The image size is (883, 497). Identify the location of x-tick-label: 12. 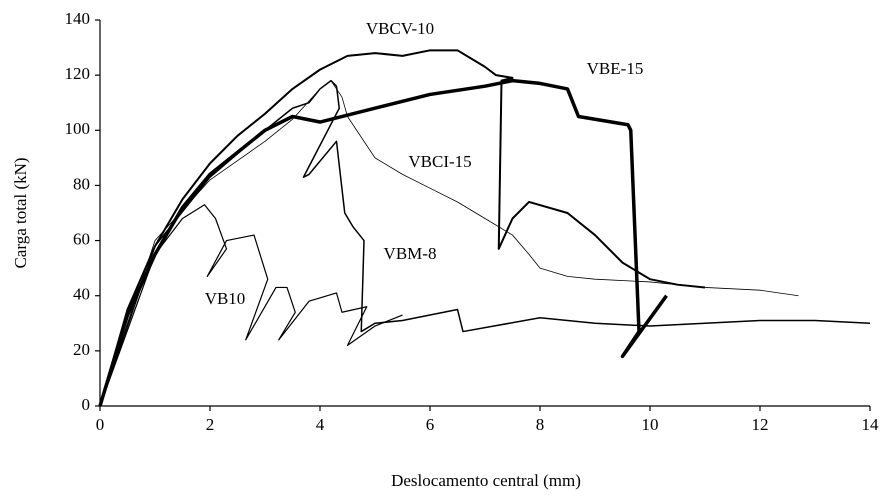
(760, 424).